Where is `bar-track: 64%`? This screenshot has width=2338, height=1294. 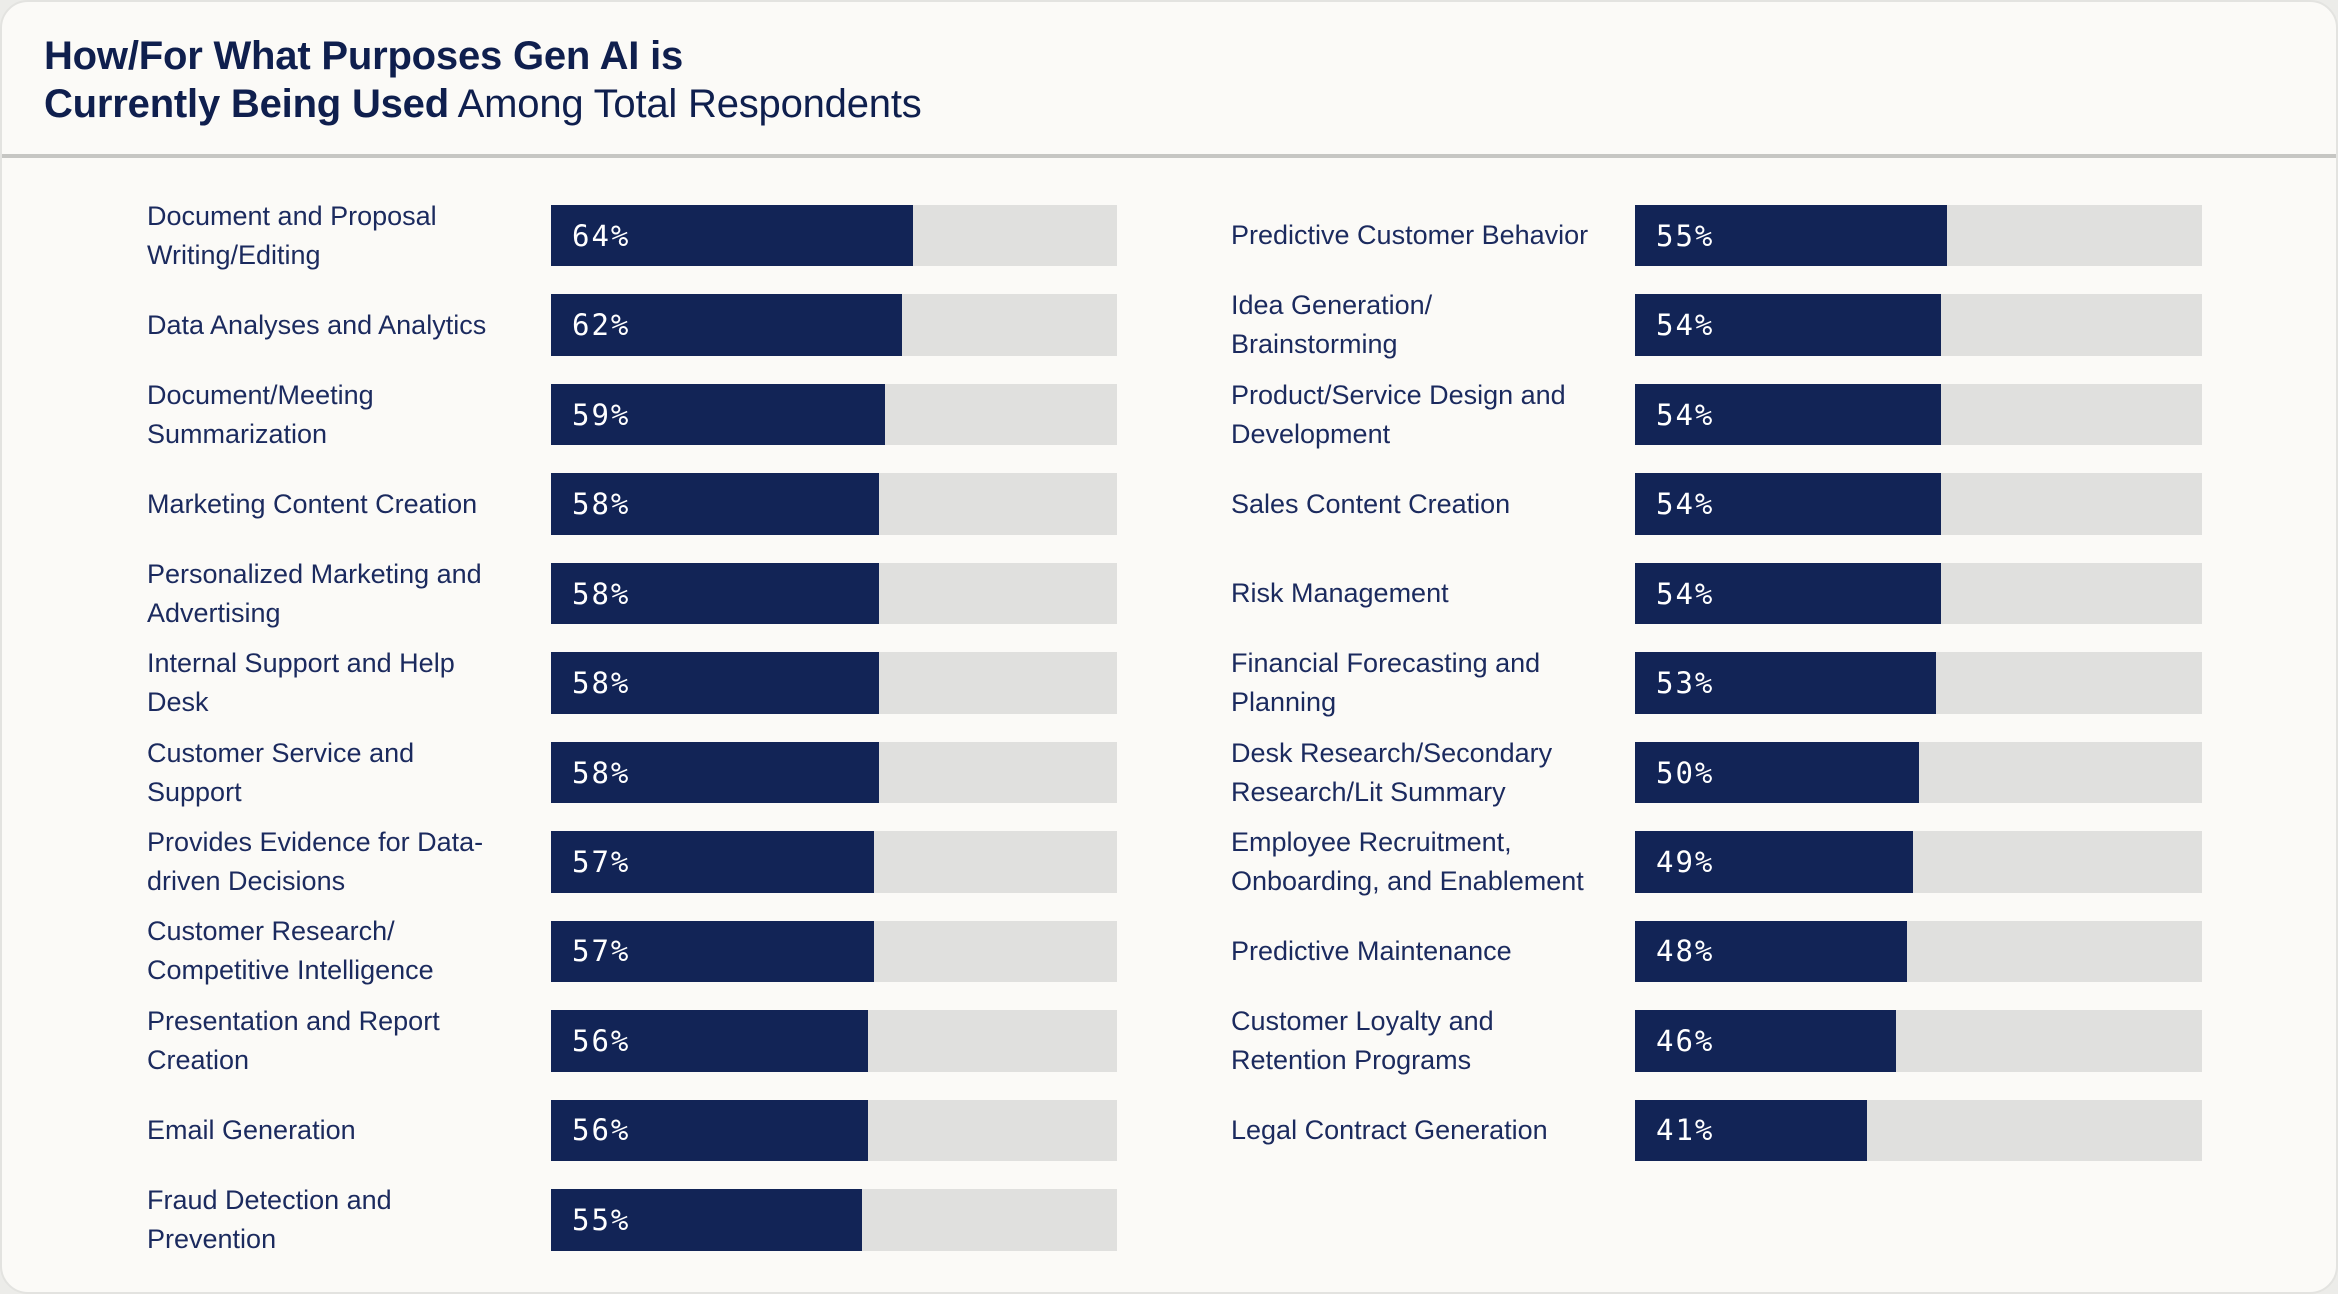 bar-track: 64% is located at coordinates (834, 236).